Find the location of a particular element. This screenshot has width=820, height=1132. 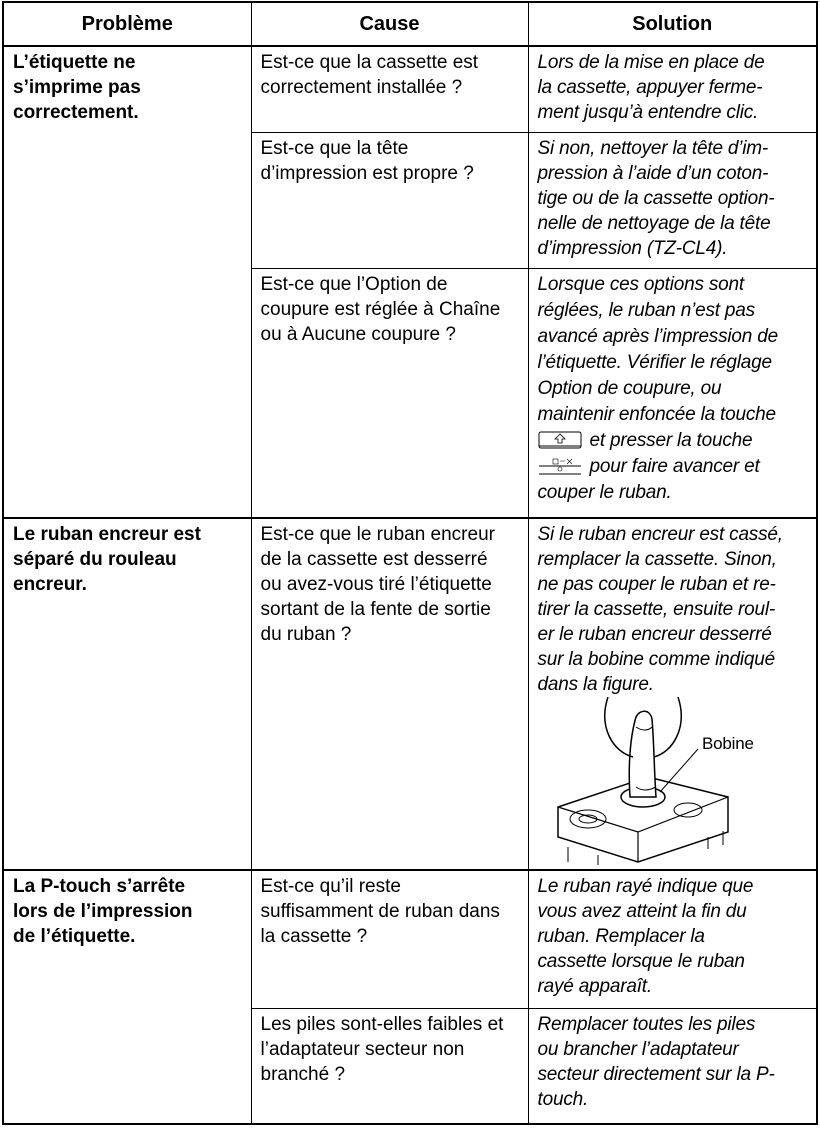

line: L’étiquette ne is located at coordinates (74, 62).